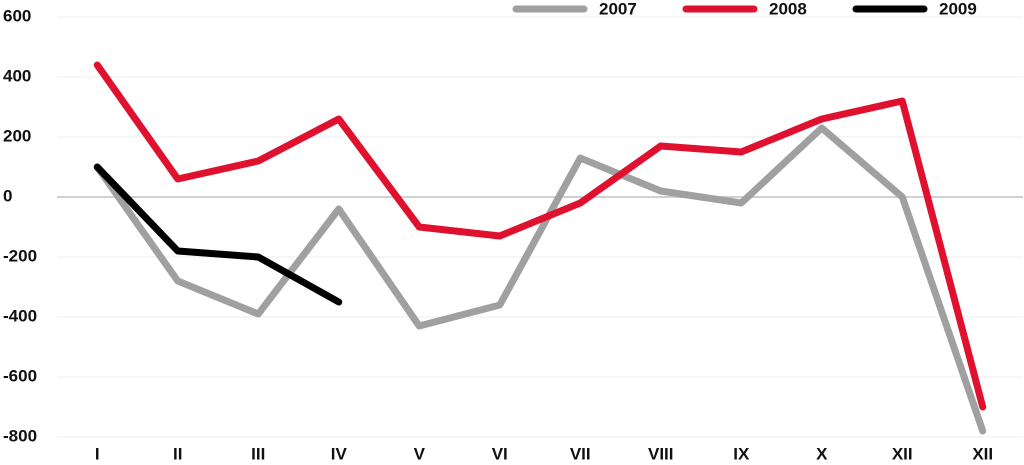 The width and height of the screenshot is (1024, 465). Describe the element at coordinates (7, 195) in the screenshot. I see `y-tick-label: 0` at that location.